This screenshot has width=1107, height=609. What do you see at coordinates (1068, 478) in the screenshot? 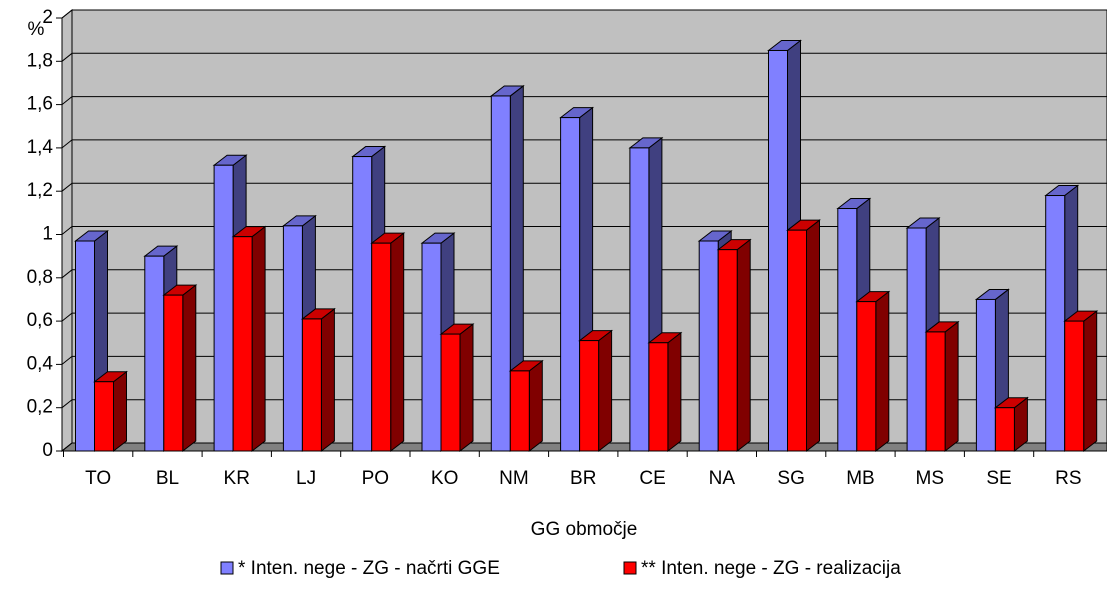
I see `x-tick-label: RS` at bounding box center [1068, 478].